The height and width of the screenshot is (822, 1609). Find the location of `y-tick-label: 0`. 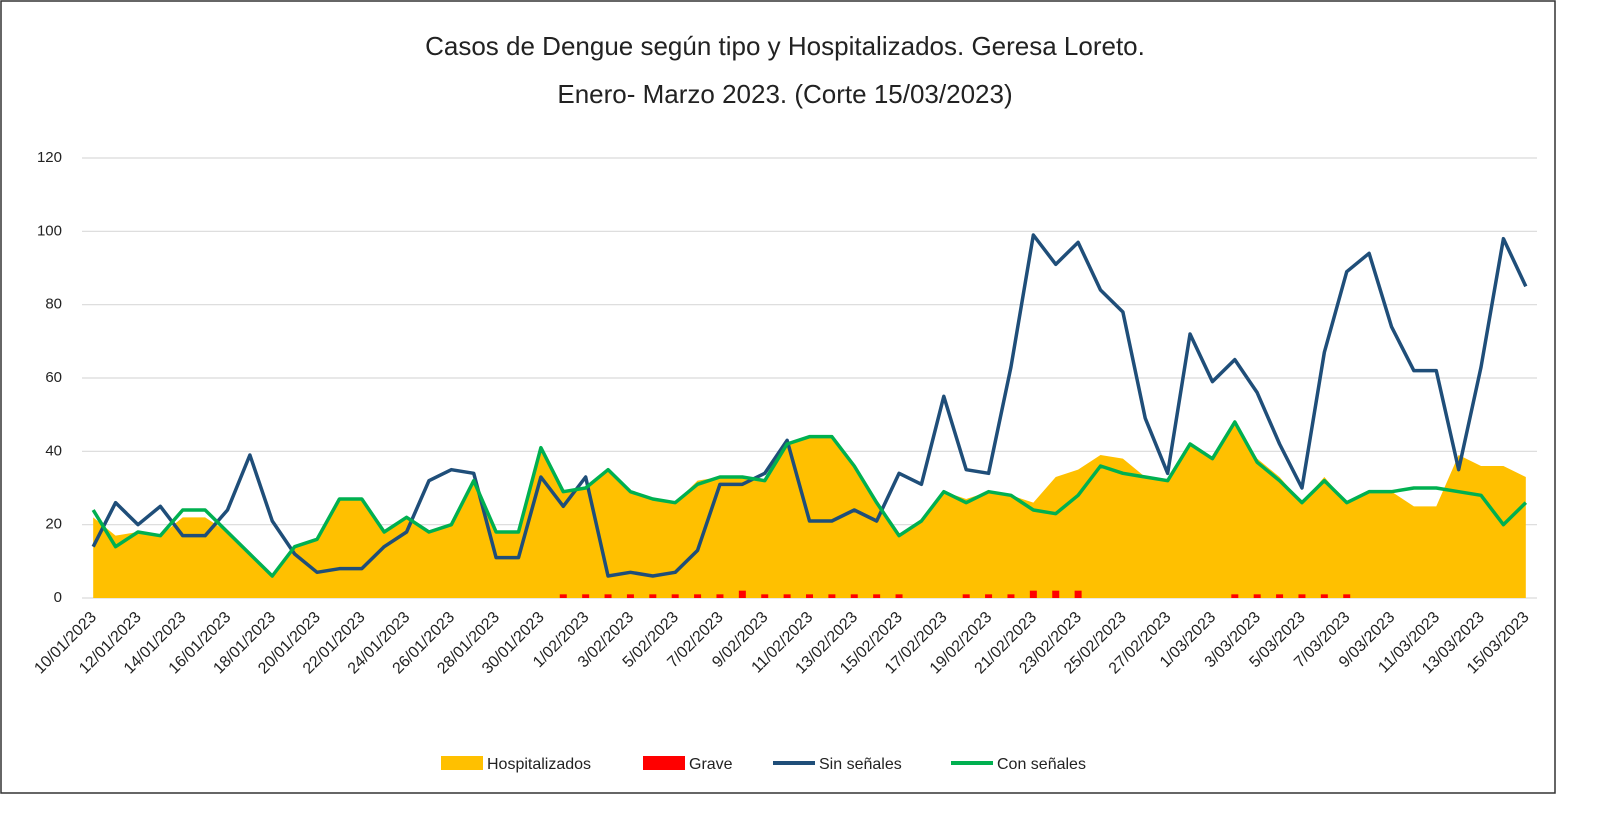

y-tick-label: 0 is located at coordinates (58, 597).